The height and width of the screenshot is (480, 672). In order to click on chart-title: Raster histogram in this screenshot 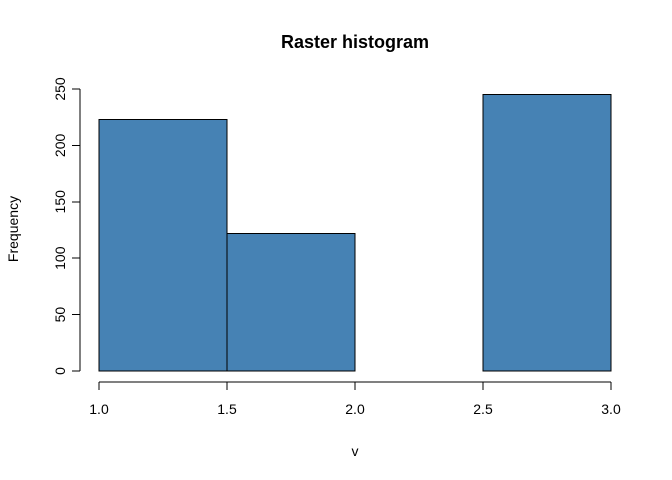, I will do `click(355, 42)`.